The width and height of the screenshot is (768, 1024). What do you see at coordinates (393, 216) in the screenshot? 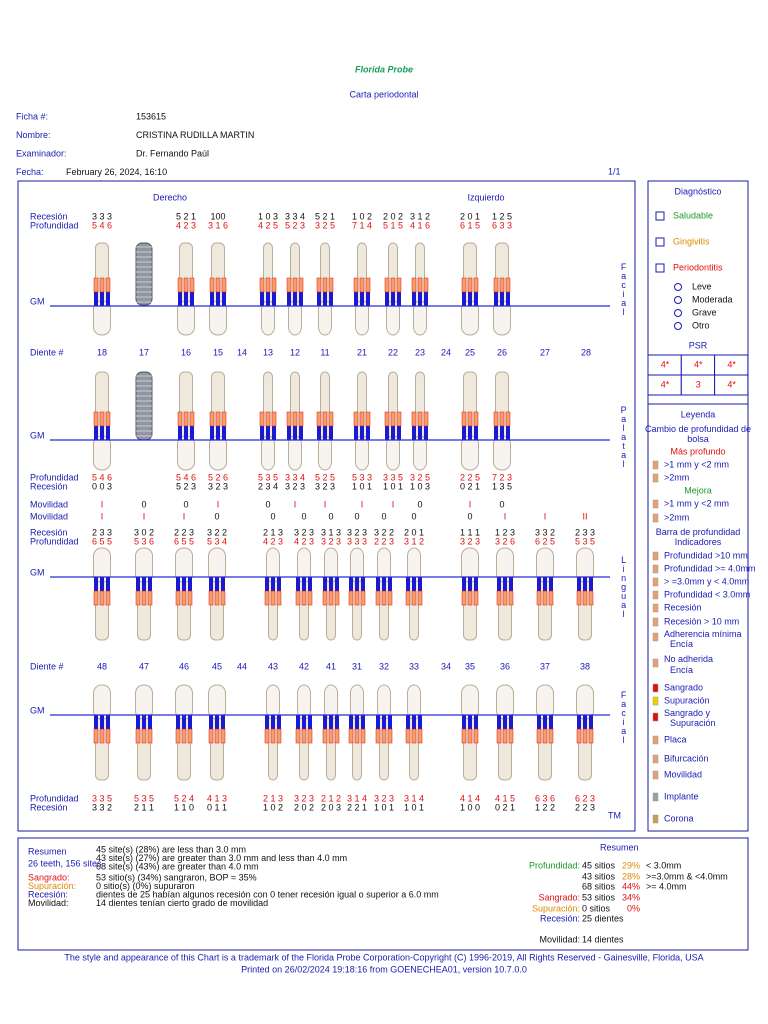
I see `measurement: 2 0 2` at bounding box center [393, 216].